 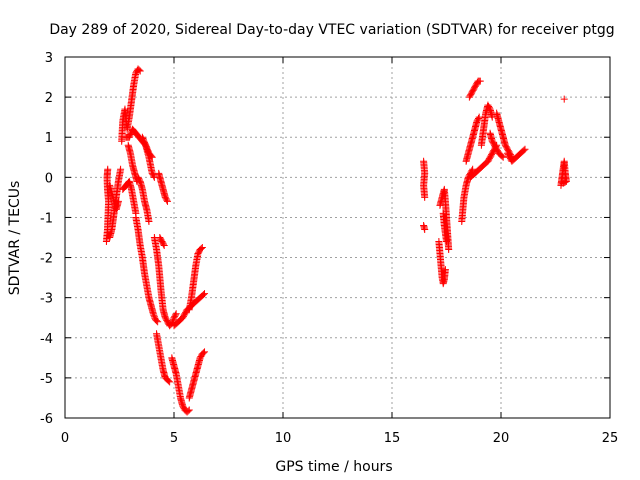 I want to click on y-tick-label: -6, so click(x=46, y=419).